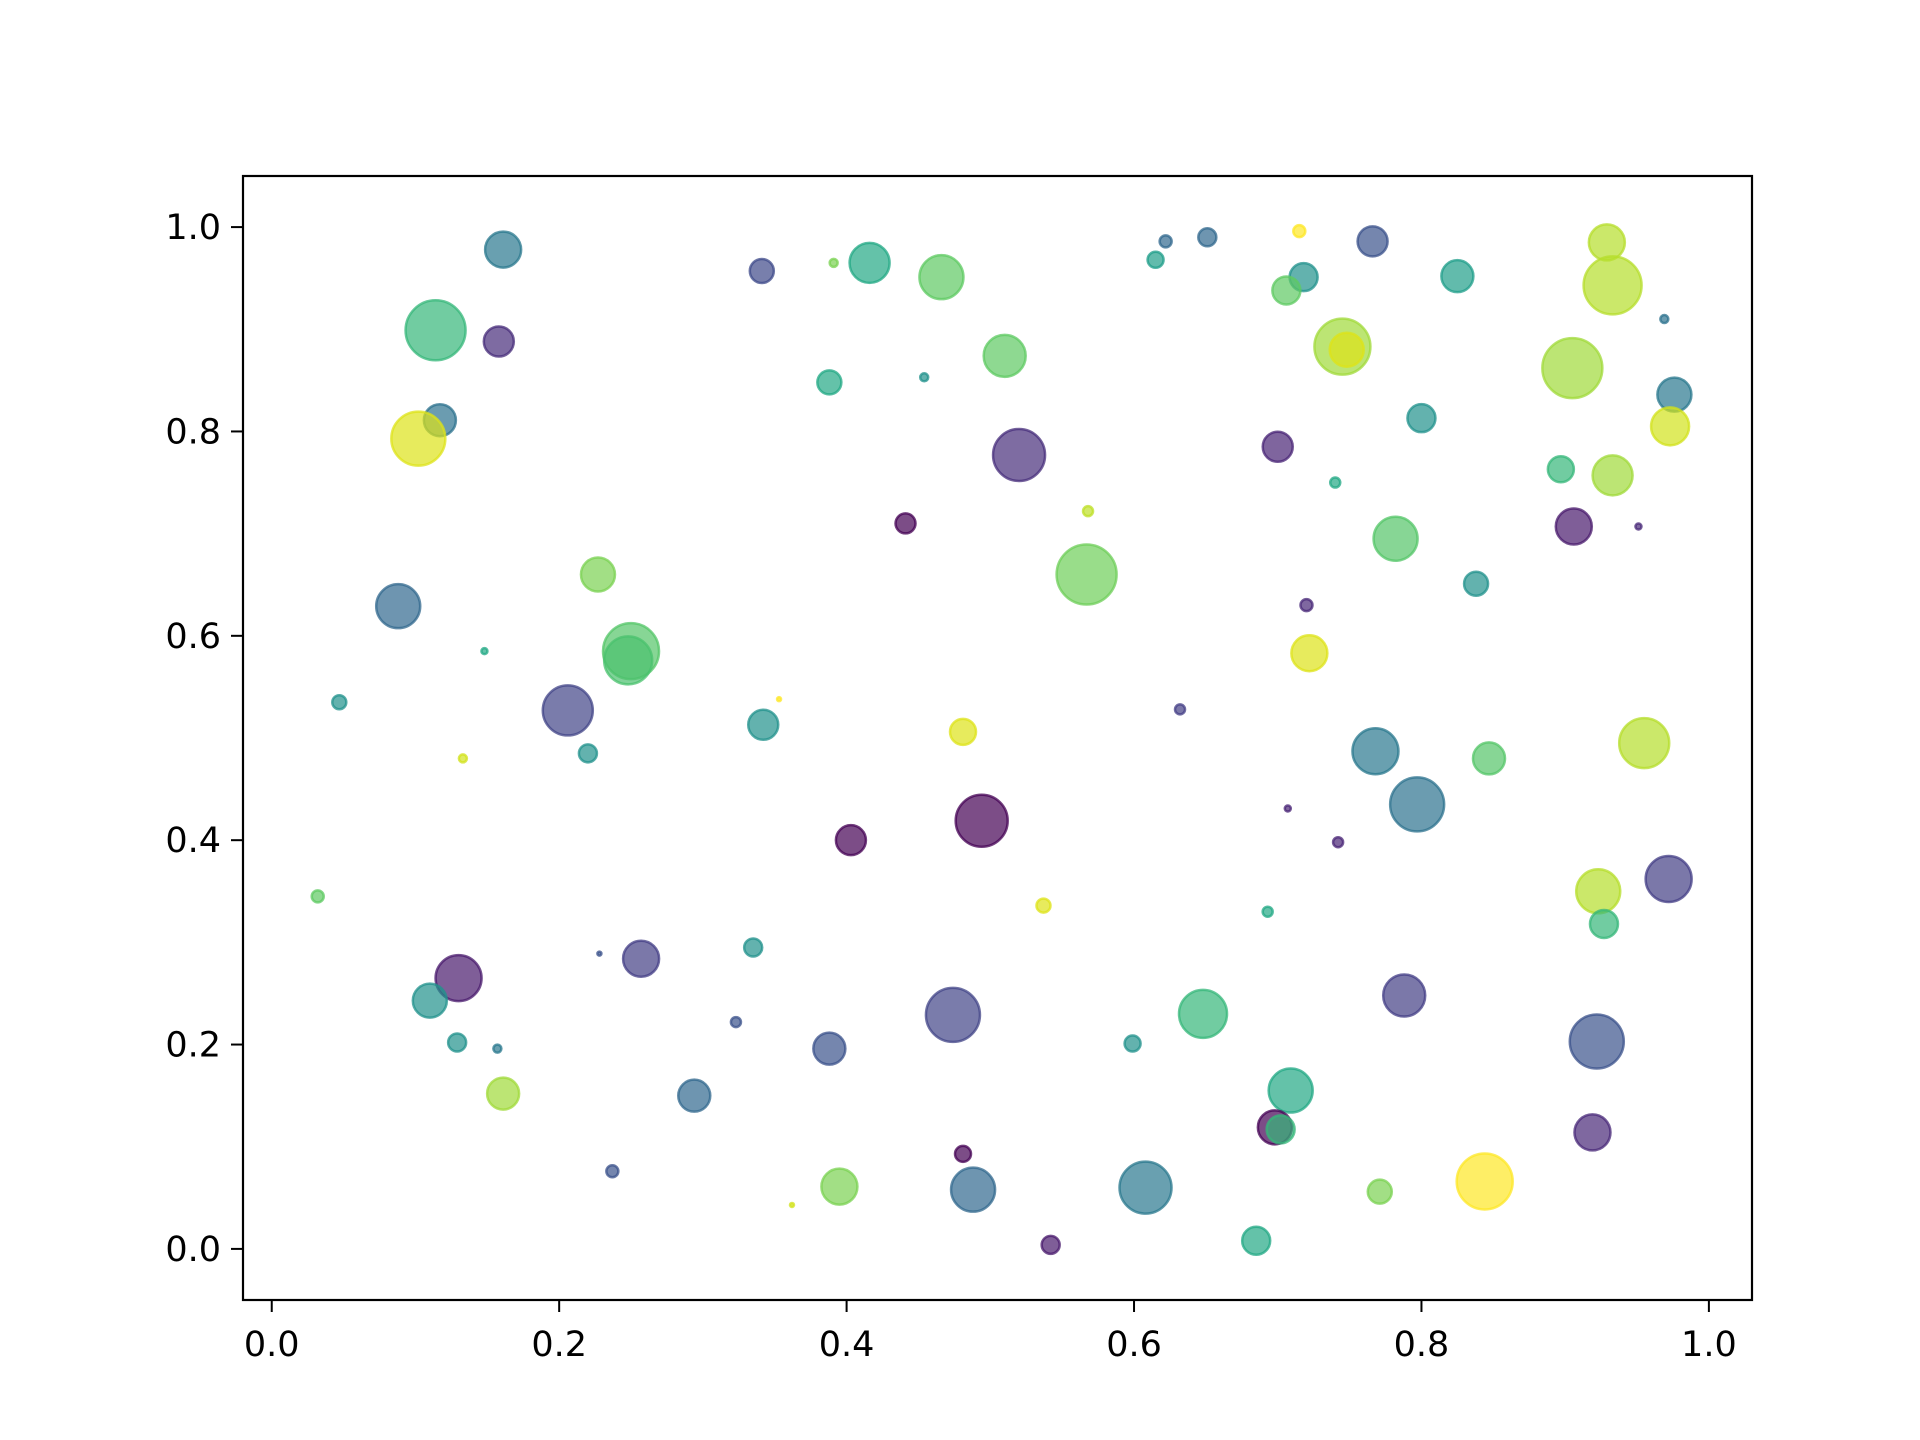 The image size is (1920, 1440). Describe the element at coordinates (193, 228) in the screenshot. I see `y-tick-label: 1.0` at that location.